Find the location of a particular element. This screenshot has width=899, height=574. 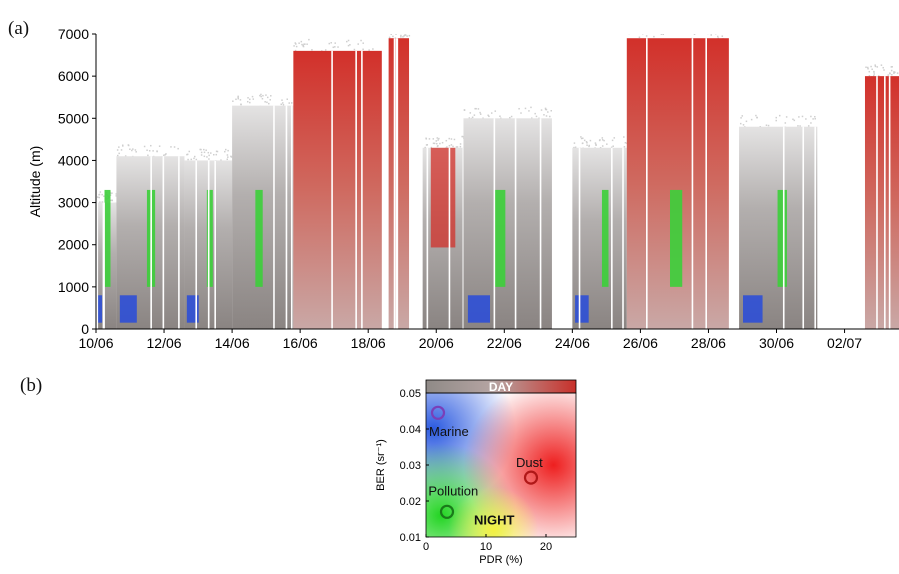

y-tick-label: 4000 is located at coordinates (73, 160).